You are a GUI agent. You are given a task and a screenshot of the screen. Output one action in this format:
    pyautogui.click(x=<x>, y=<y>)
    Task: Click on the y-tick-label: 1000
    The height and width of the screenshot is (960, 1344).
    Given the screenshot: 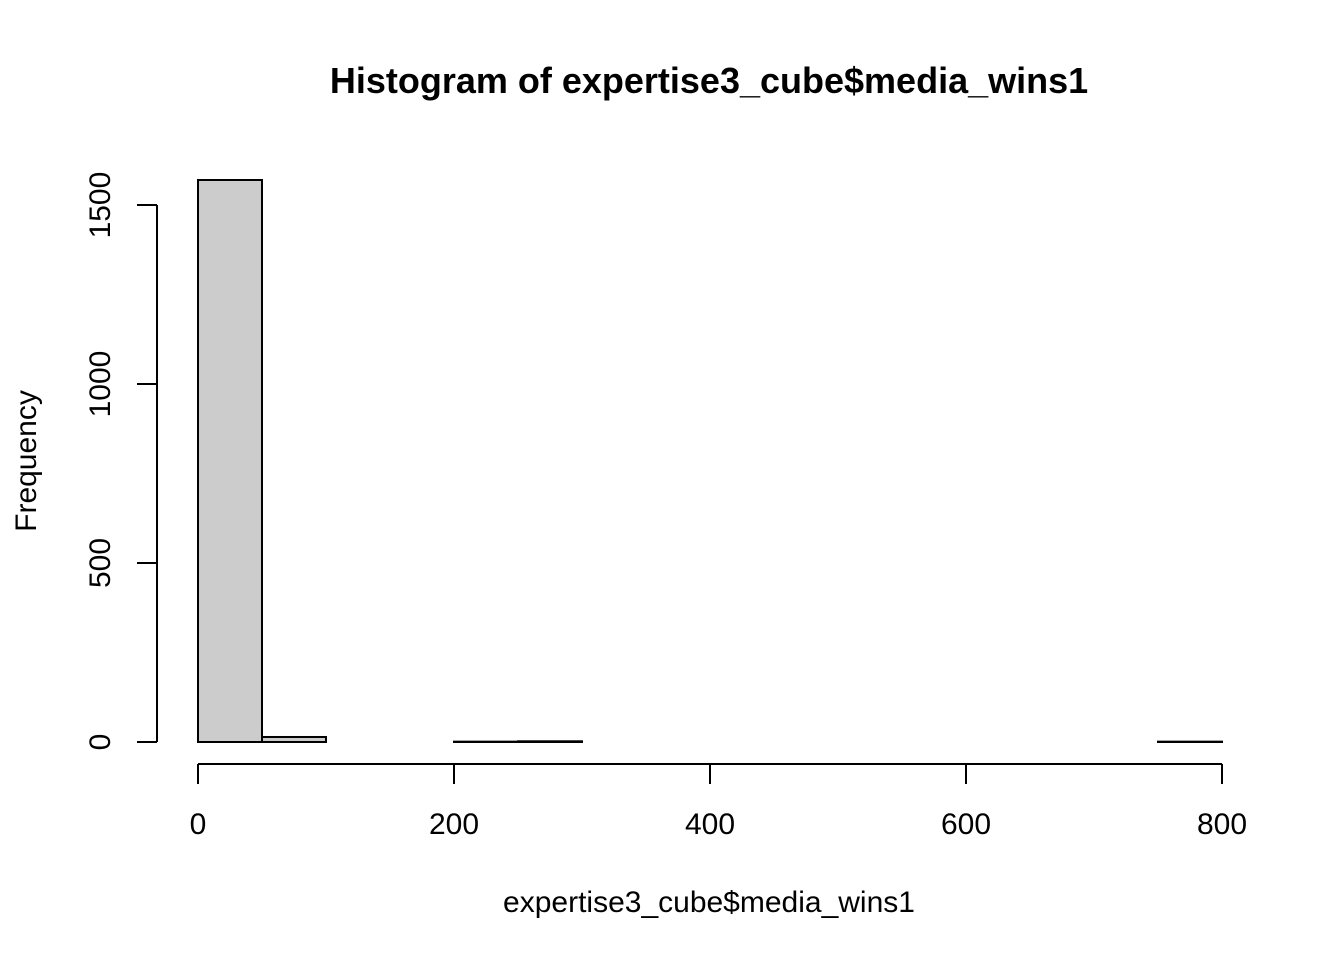 What is the action you would take?
    pyautogui.click(x=100, y=384)
    